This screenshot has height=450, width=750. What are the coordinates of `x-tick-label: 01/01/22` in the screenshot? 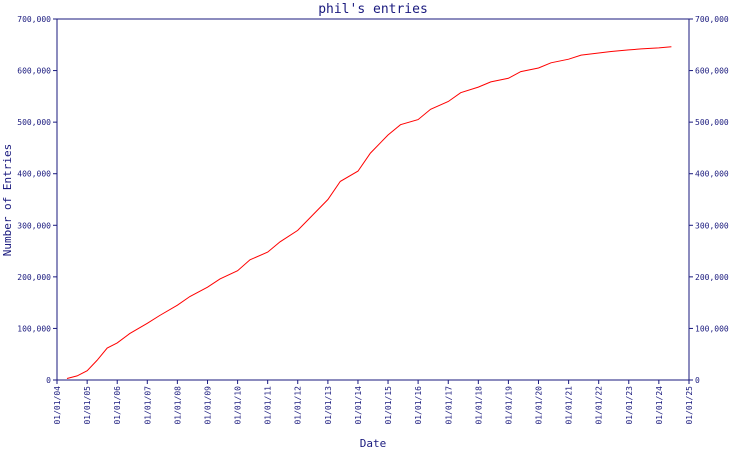 It's located at (599, 405).